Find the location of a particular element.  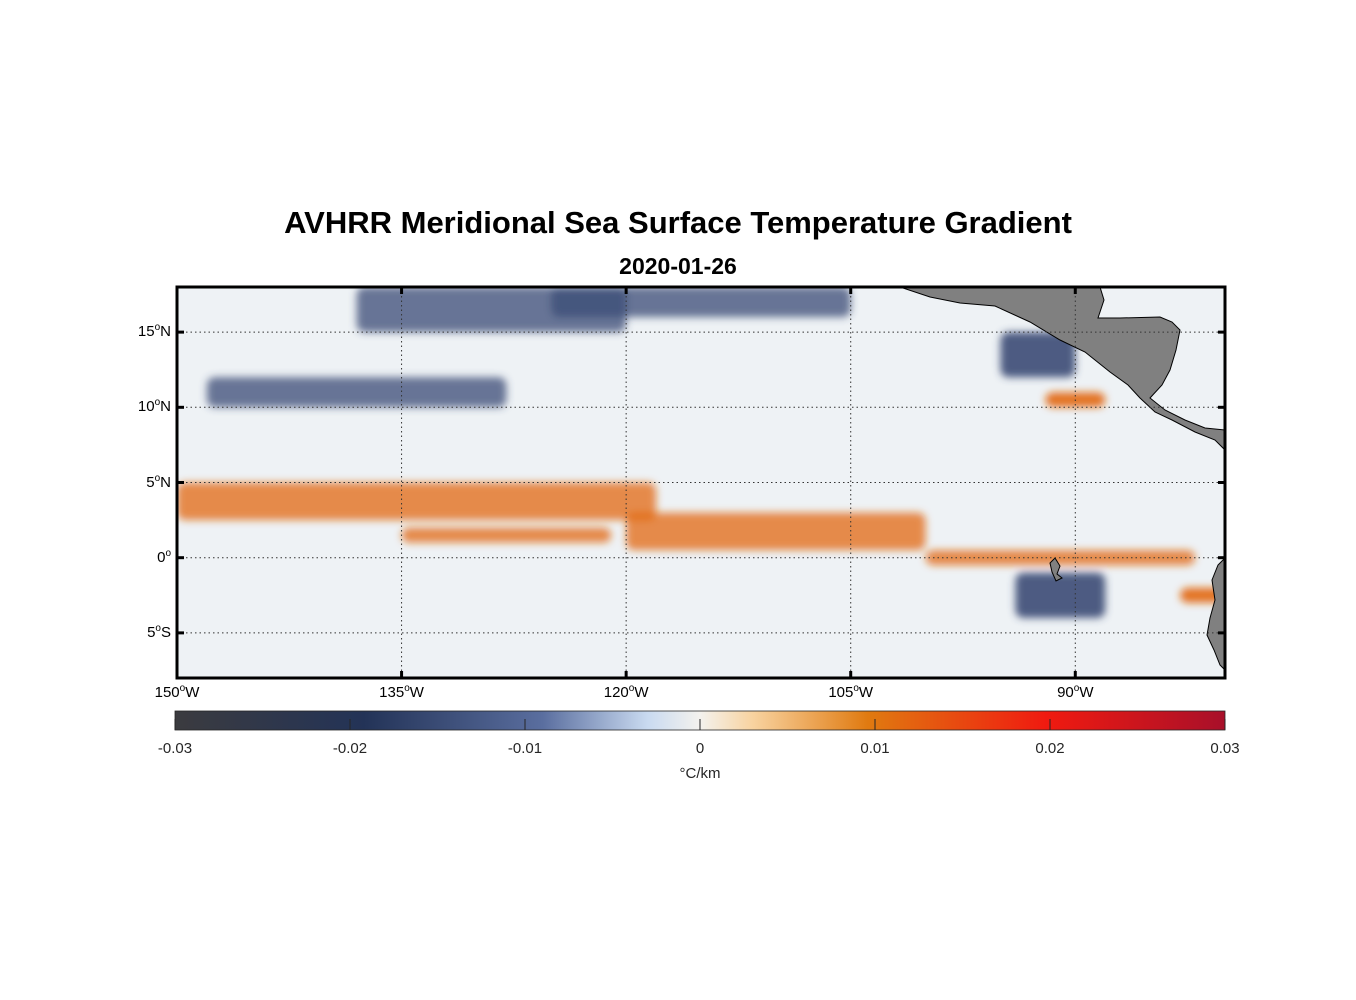

colorbar-tick-label: -0.01 is located at coordinates (525, 748).